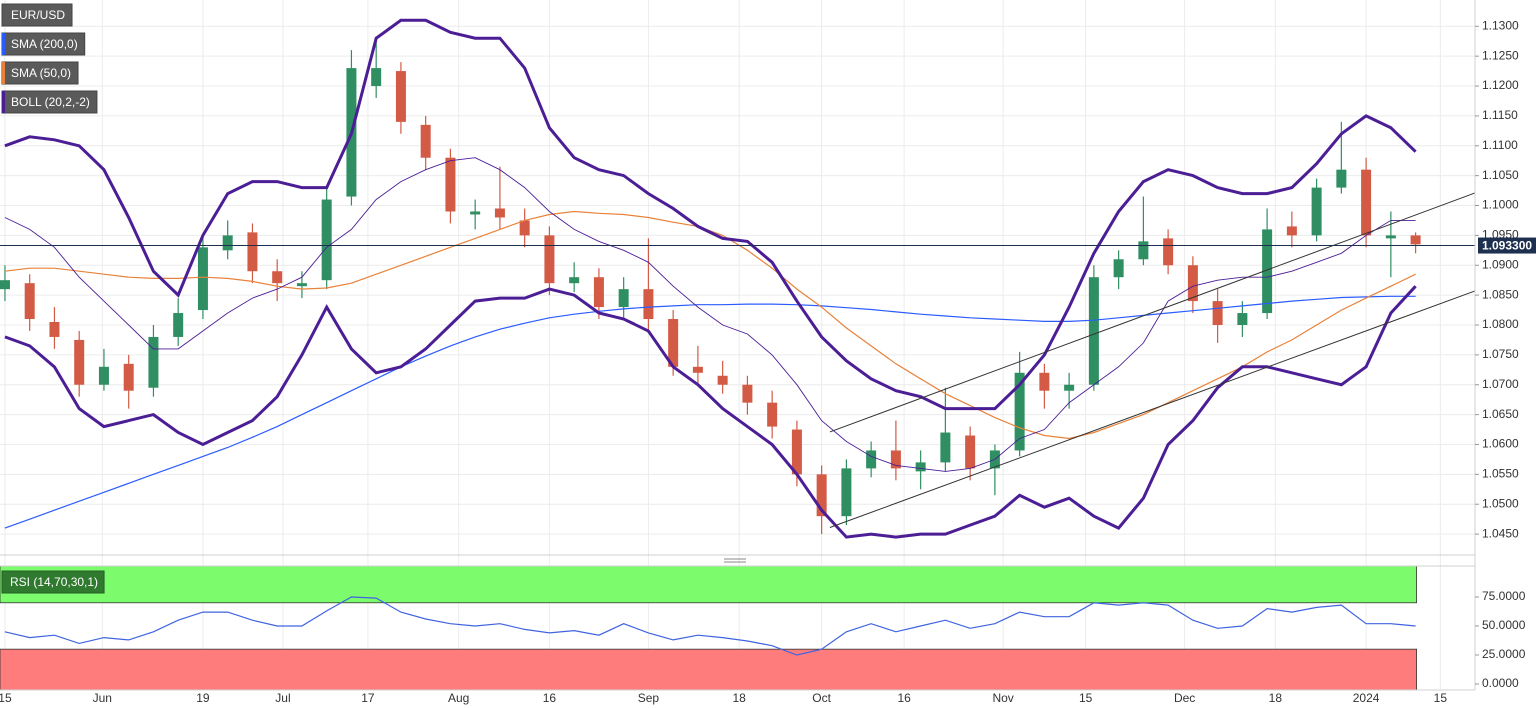 The image size is (1536, 708). Describe the element at coordinates (1500, 414) in the screenshot. I see `y-tick-label: 1.0650` at that location.